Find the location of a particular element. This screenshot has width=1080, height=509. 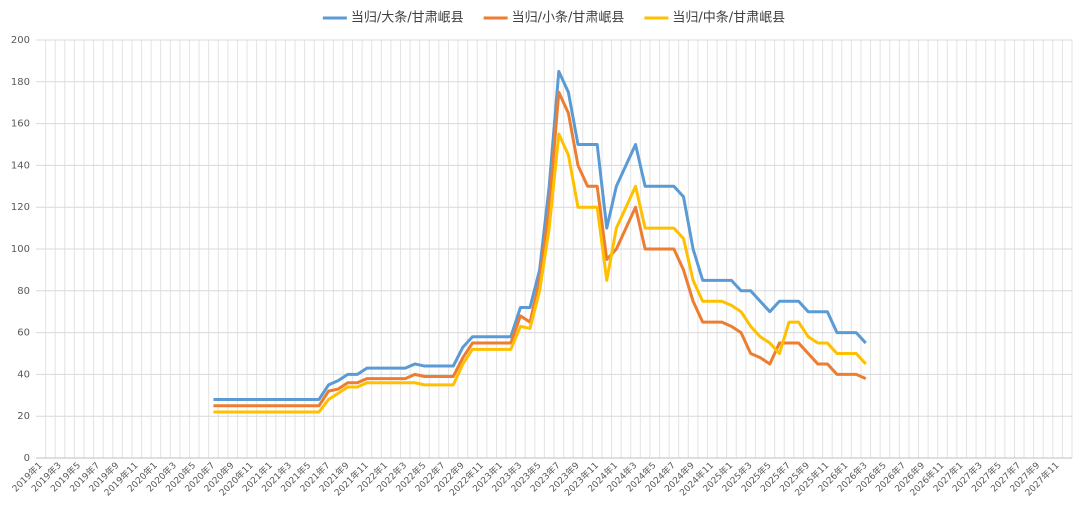

legend-label: 当归/大条/甘肃岷县 is located at coordinates (407, 18).